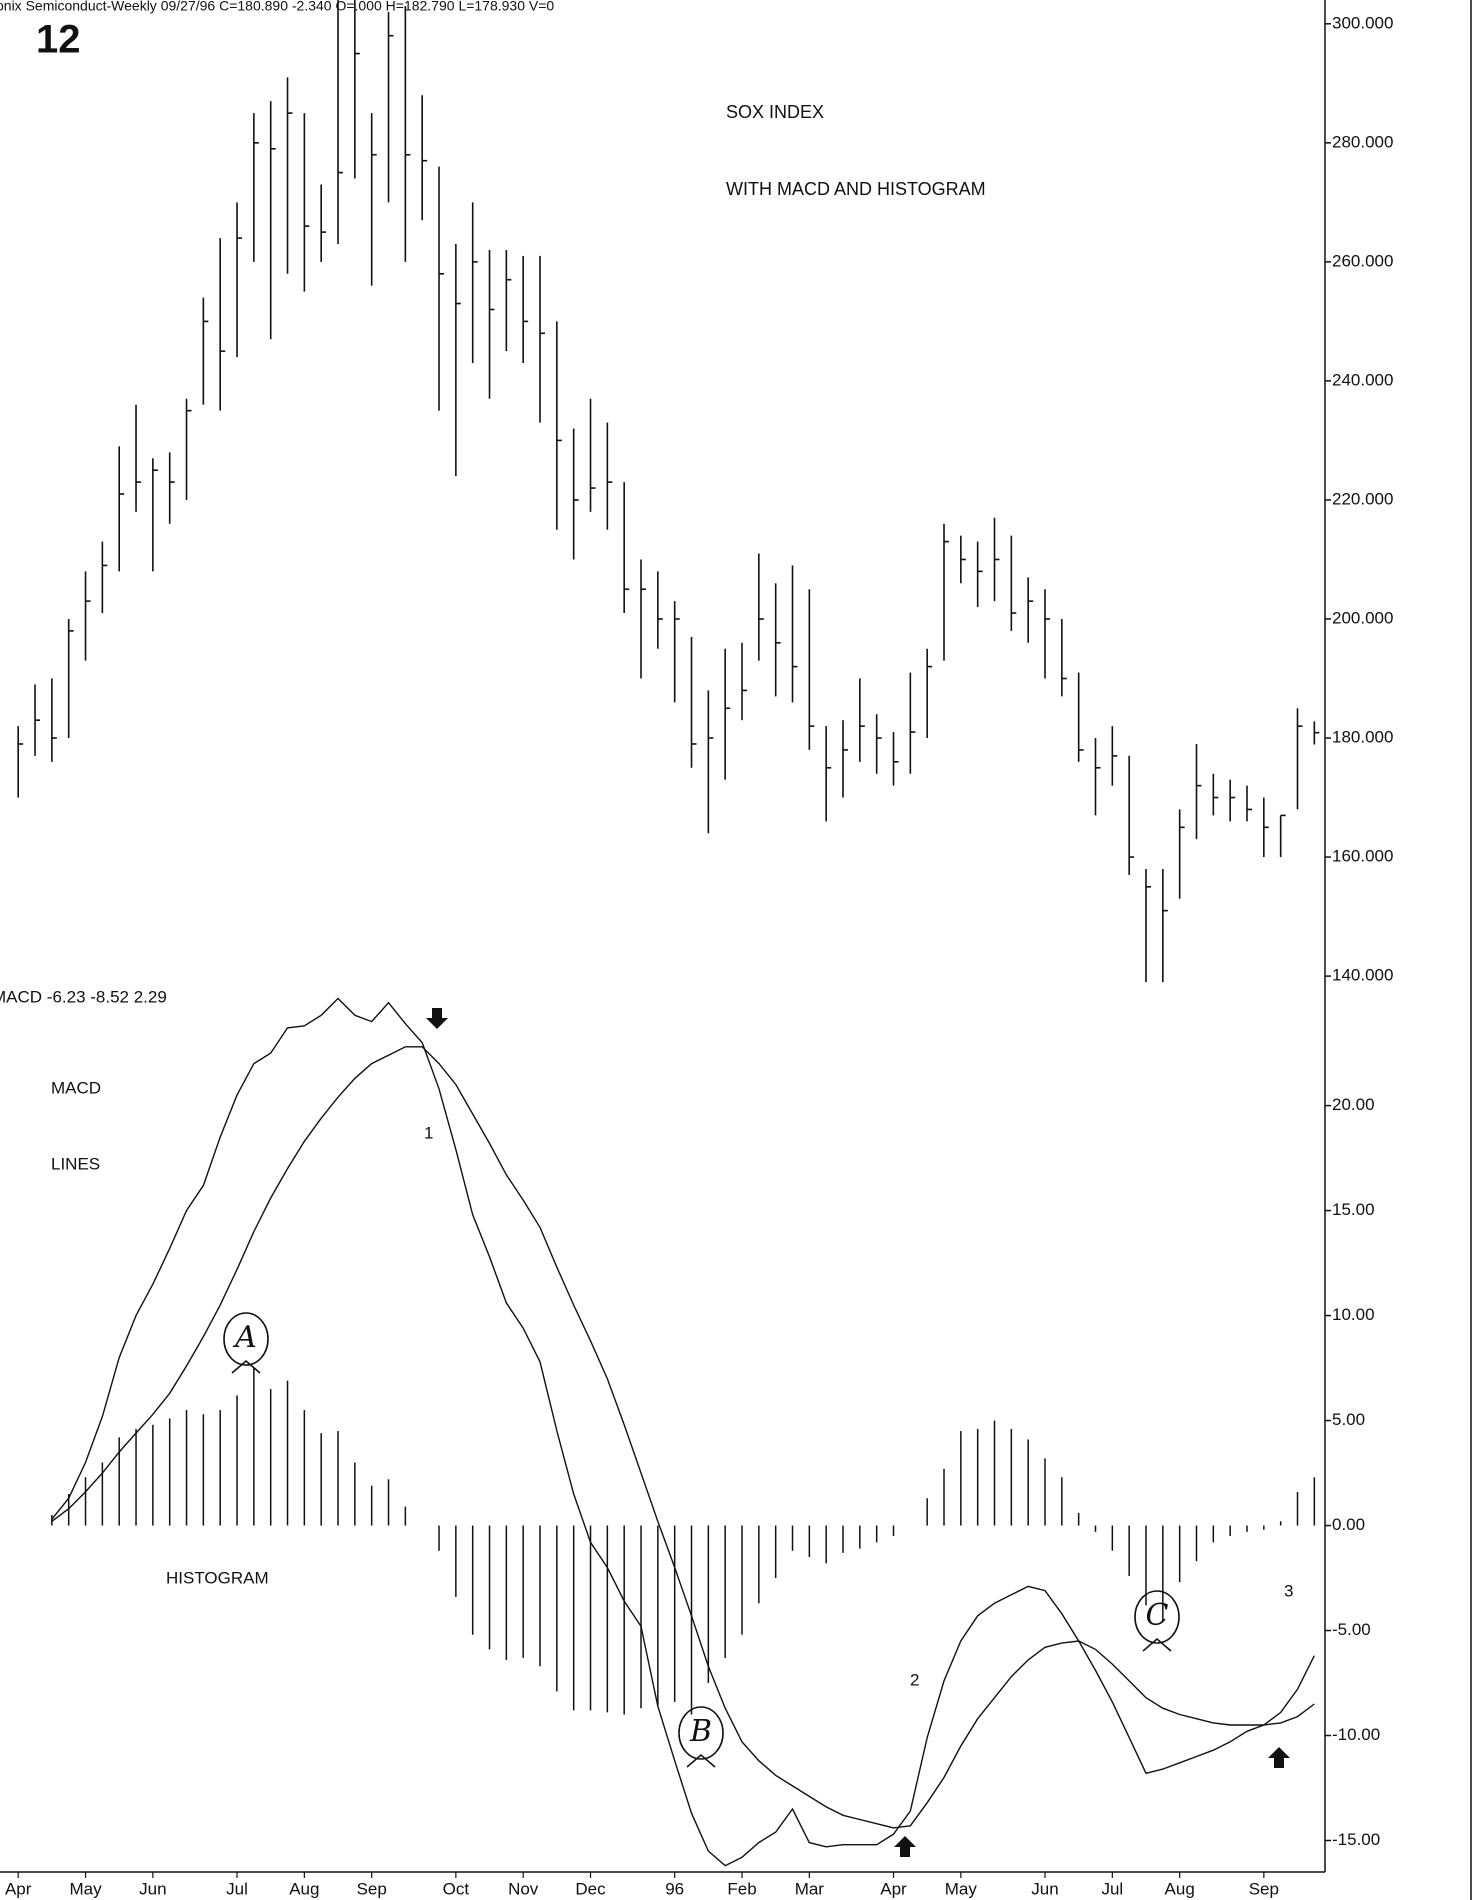  I want to click on y-tick-label: 20.00, so click(1353, 1104).